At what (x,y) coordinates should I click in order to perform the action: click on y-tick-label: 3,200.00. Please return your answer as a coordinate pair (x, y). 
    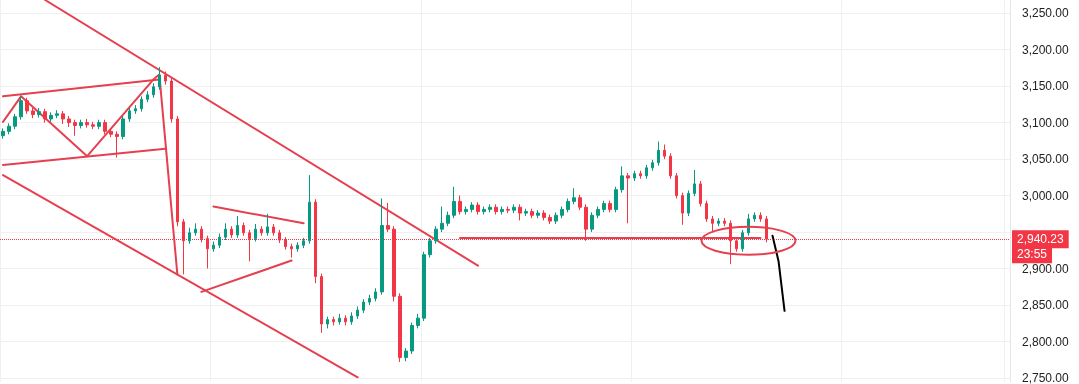
    Looking at the image, I should click on (1046, 49).